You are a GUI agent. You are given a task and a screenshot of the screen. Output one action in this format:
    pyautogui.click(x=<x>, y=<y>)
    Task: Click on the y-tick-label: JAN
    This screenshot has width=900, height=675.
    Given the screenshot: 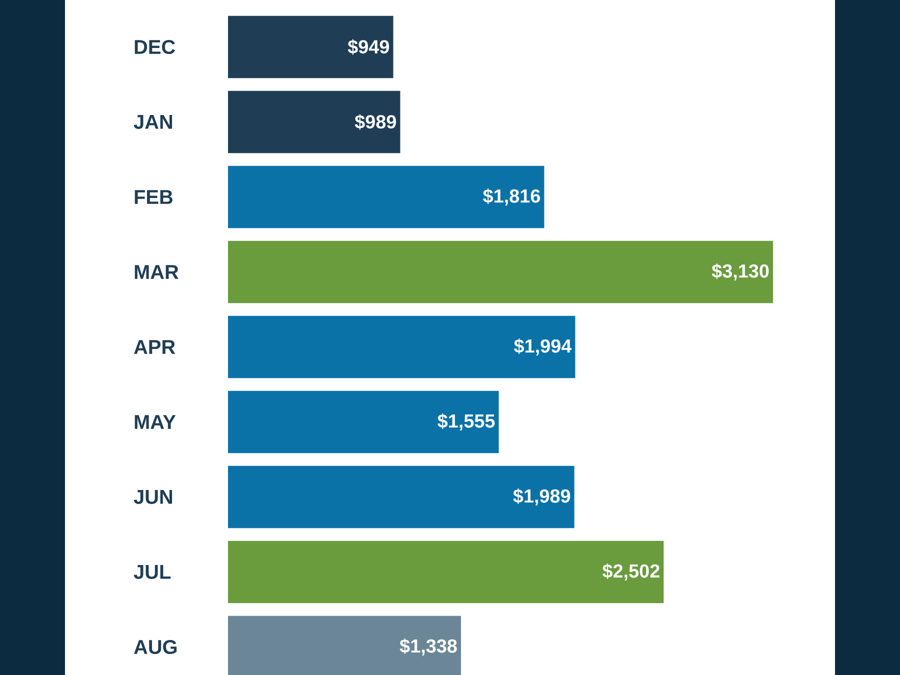 What is the action you would take?
    pyautogui.click(x=153, y=122)
    